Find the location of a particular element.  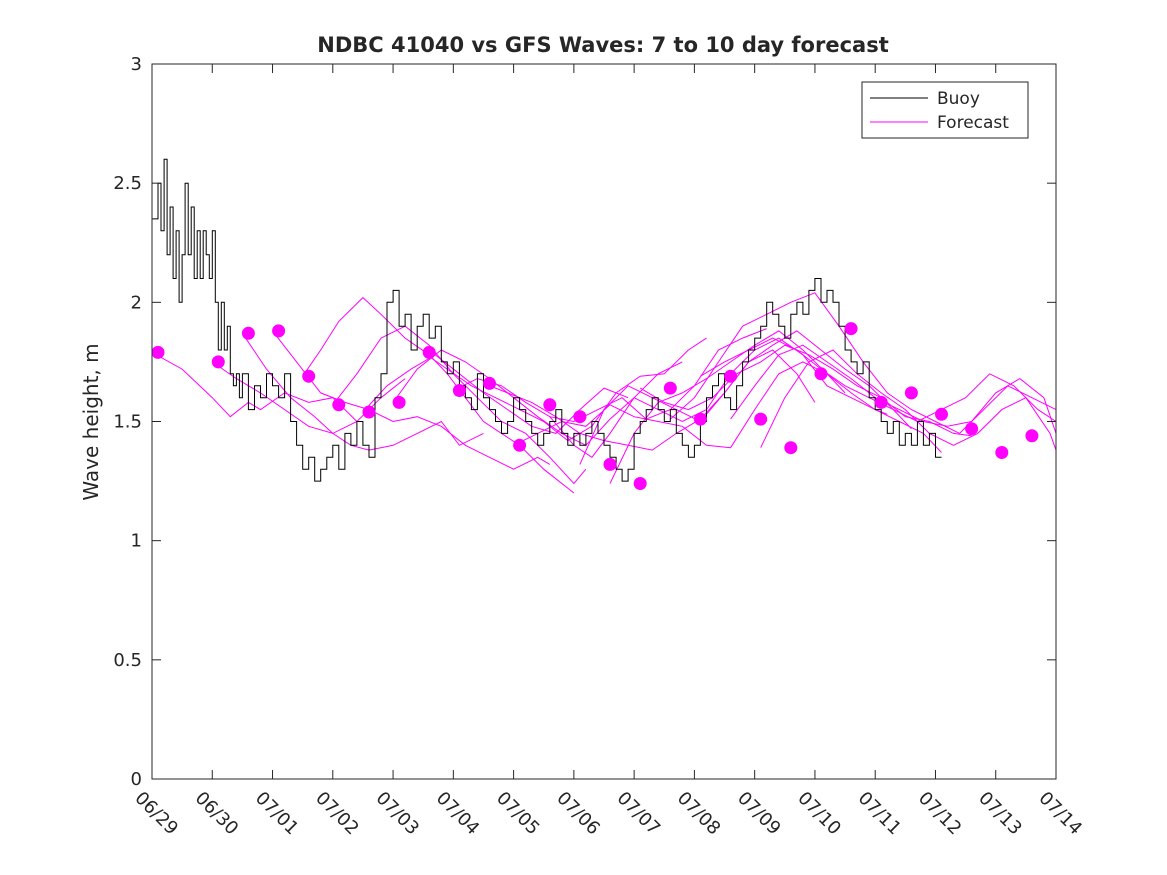

legend: Buoy Forecast is located at coordinates (945, 110).